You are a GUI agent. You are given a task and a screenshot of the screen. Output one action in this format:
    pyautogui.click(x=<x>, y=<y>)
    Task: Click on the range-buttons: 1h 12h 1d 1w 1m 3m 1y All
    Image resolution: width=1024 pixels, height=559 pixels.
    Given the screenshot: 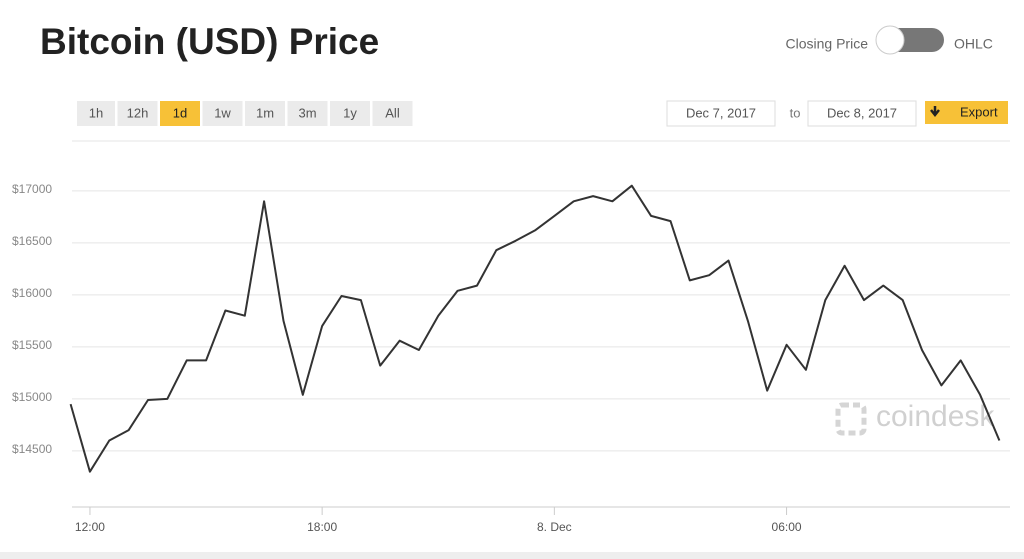 What is the action you would take?
    pyautogui.click(x=245, y=113)
    